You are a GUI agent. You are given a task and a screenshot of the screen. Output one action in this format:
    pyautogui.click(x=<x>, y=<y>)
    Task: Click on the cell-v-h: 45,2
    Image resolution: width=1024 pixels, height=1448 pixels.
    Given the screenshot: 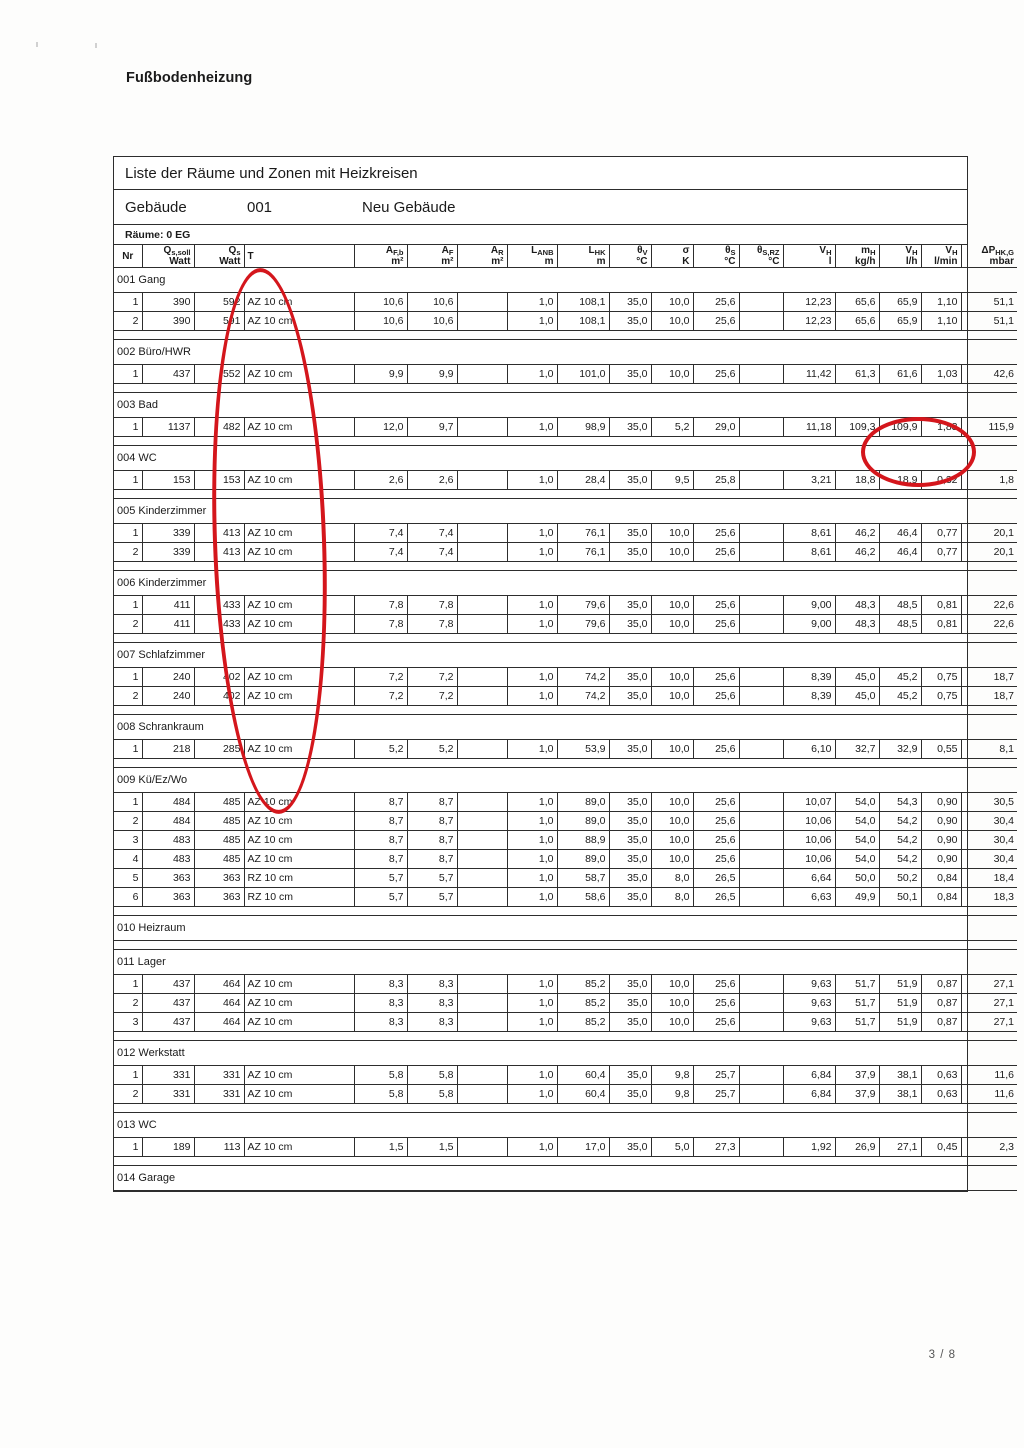 What is the action you would take?
    pyautogui.click(x=900, y=696)
    